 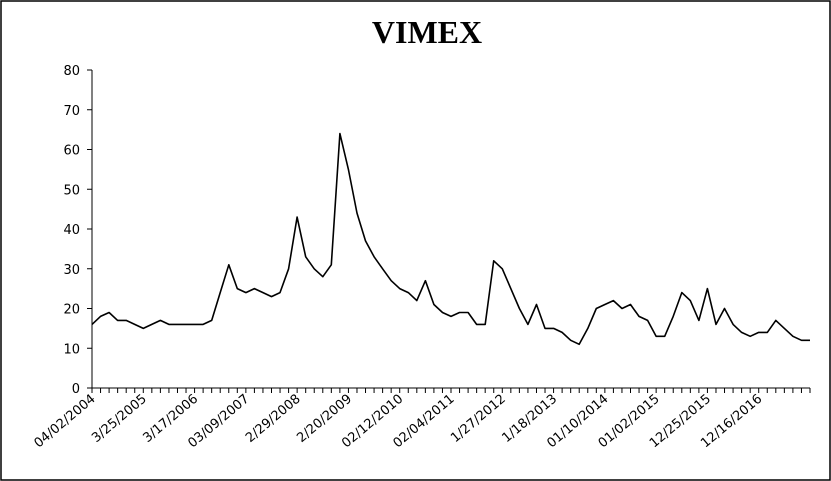 What do you see at coordinates (71, 111) in the screenshot?
I see `y-tick-label: 70` at bounding box center [71, 111].